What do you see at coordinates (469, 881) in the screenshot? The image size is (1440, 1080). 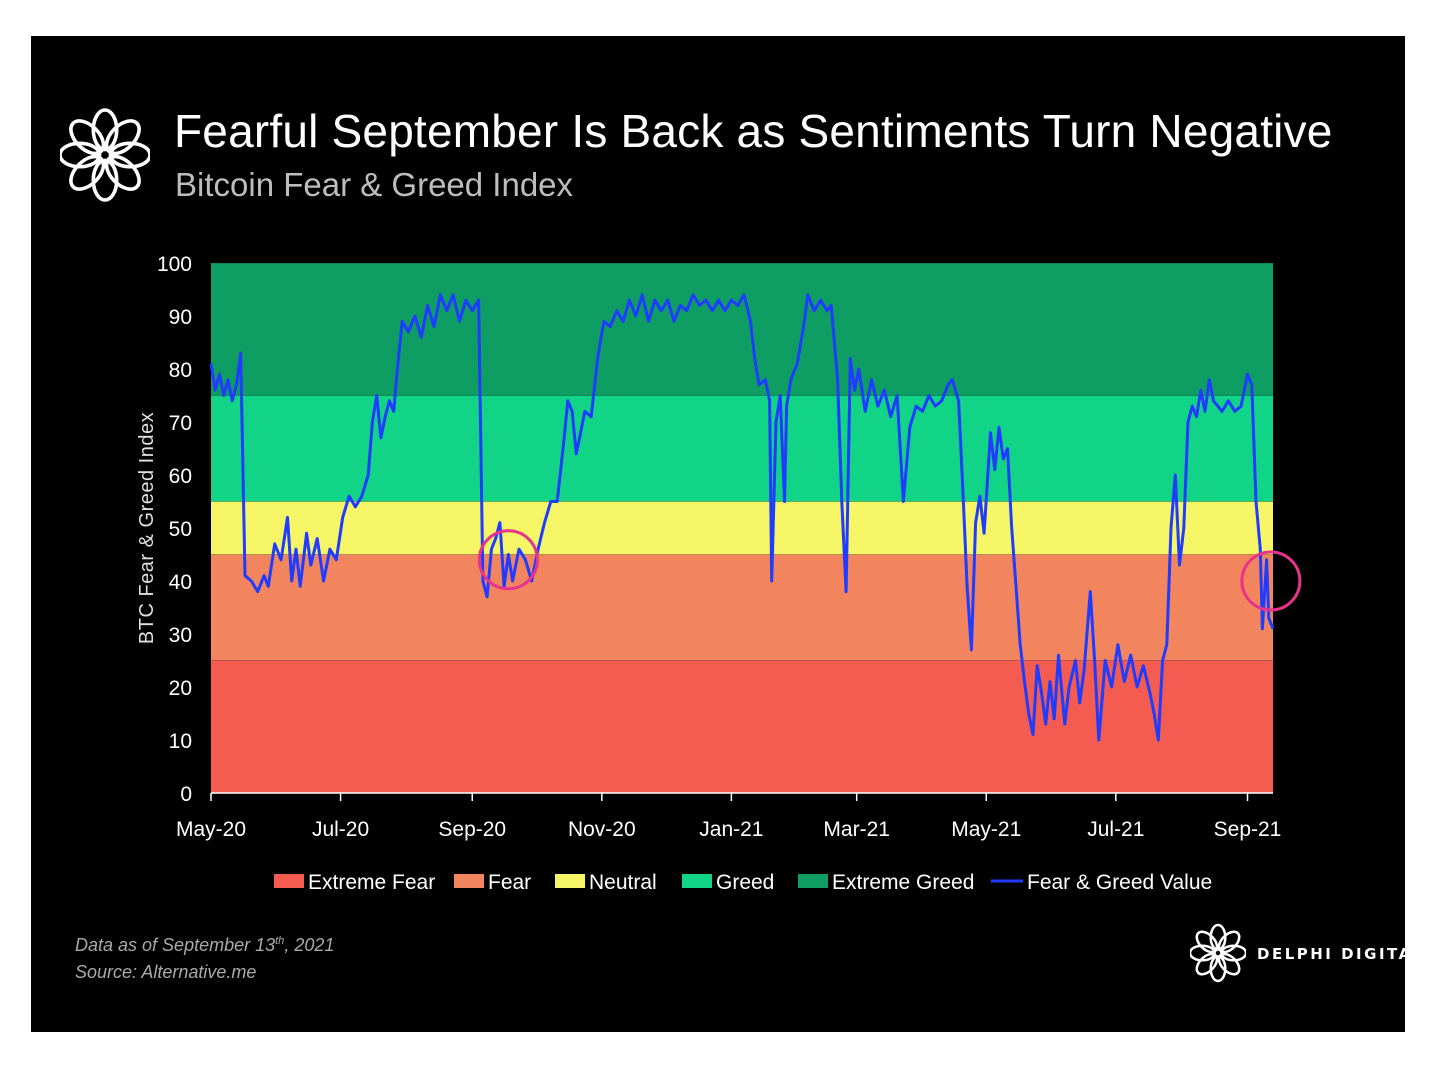 I see `legend-swatch-fear` at bounding box center [469, 881].